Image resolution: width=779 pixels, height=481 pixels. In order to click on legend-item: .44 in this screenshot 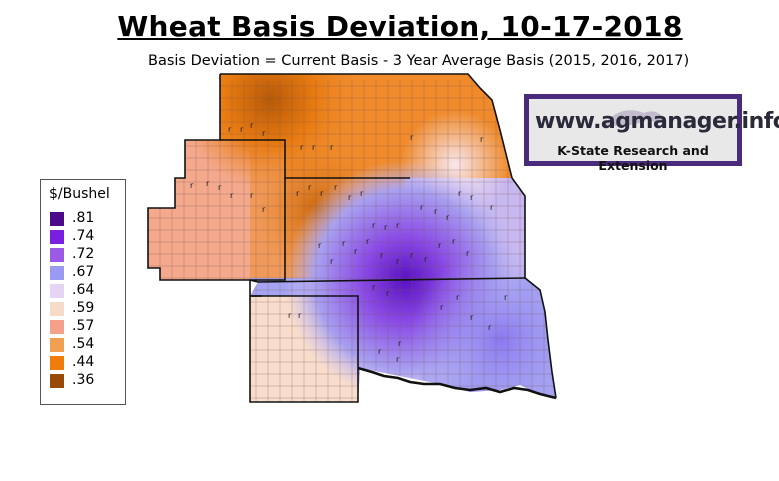, I will do `click(86, 362)`.